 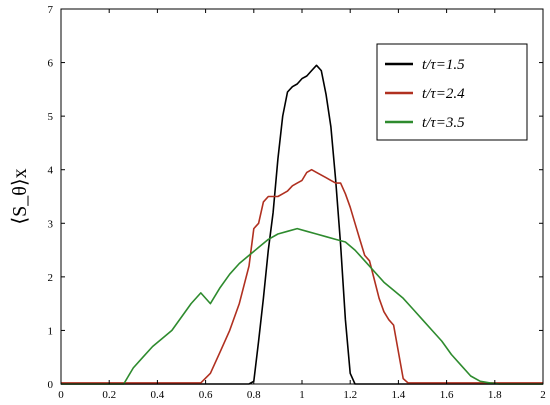 I want to click on x-tick-label: 0.6, so click(x=206, y=395).